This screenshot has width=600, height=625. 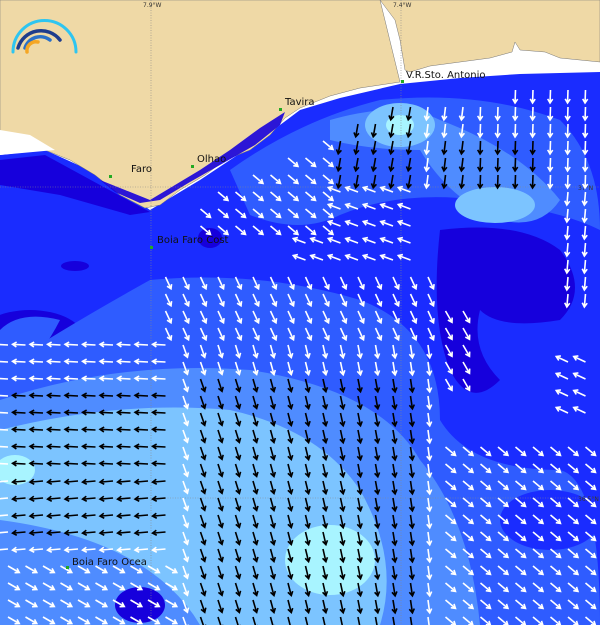 What do you see at coordinates (130, 171) in the screenshot?
I see `place-faro: Faro` at bounding box center [130, 171].